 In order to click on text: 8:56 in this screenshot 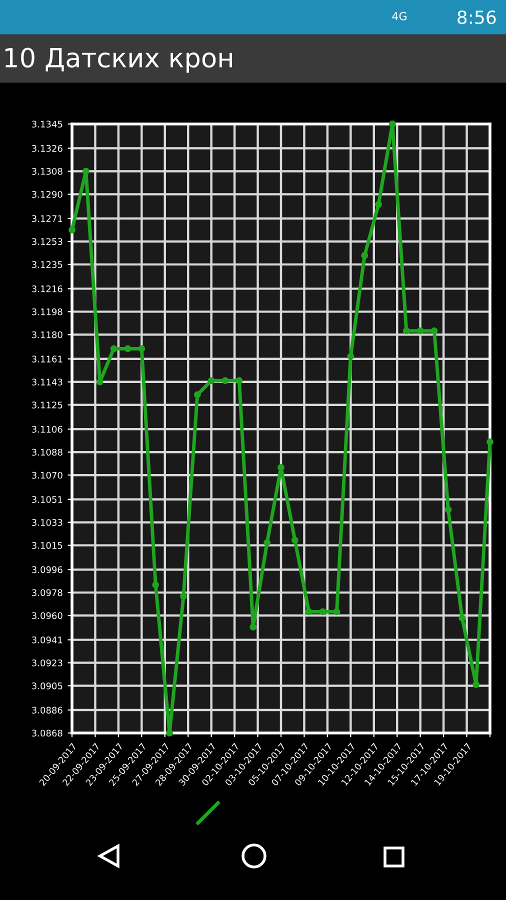, I will do `click(477, 17)`.